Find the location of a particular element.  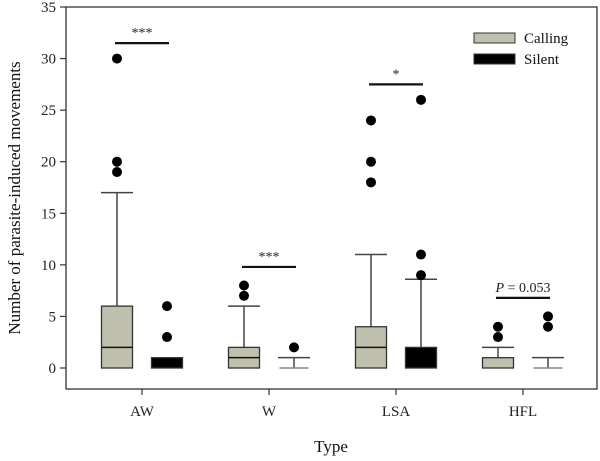

y-tick-label: 20 is located at coordinates (48, 163).